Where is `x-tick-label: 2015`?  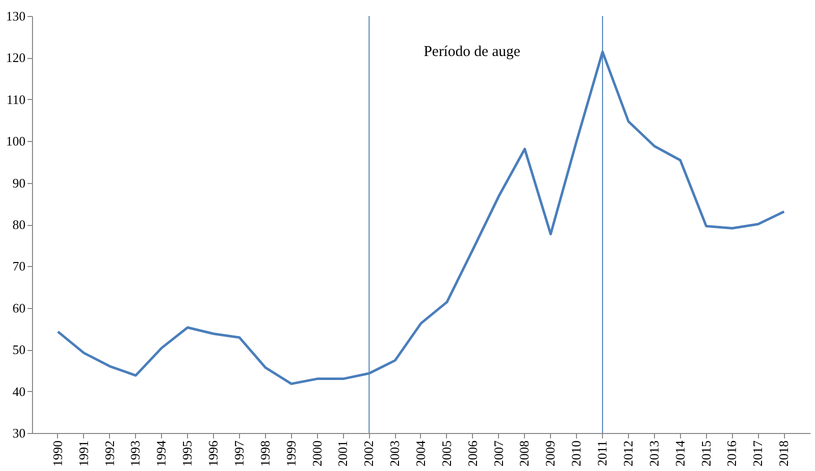 x-tick-label: 2015 is located at coordinates (706, 453).